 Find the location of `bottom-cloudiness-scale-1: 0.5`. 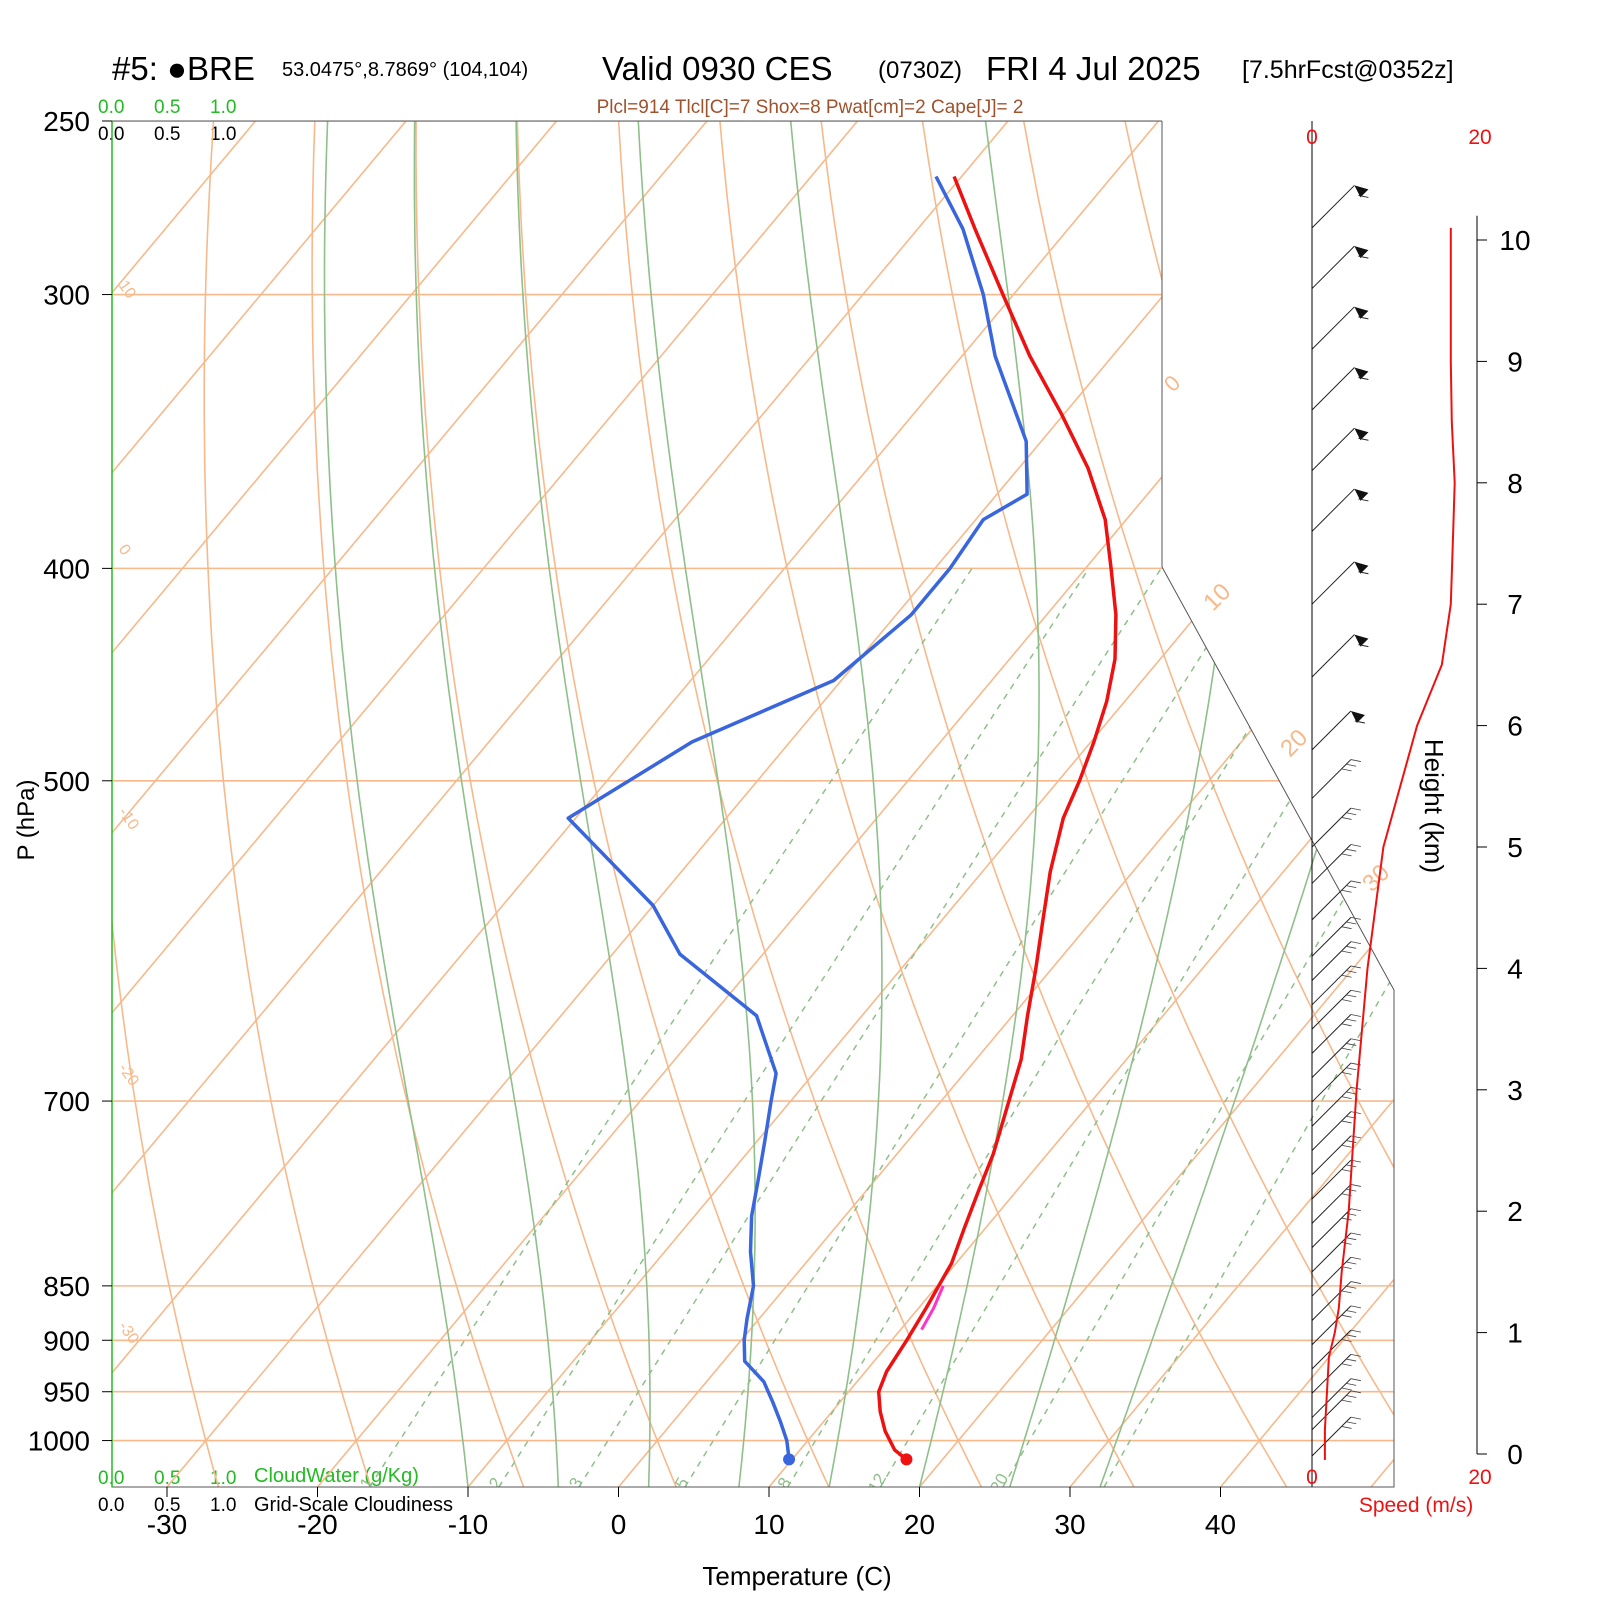

bottom-cloudiness-scale-1: 0.5 is located at coordinates (167, 1505).